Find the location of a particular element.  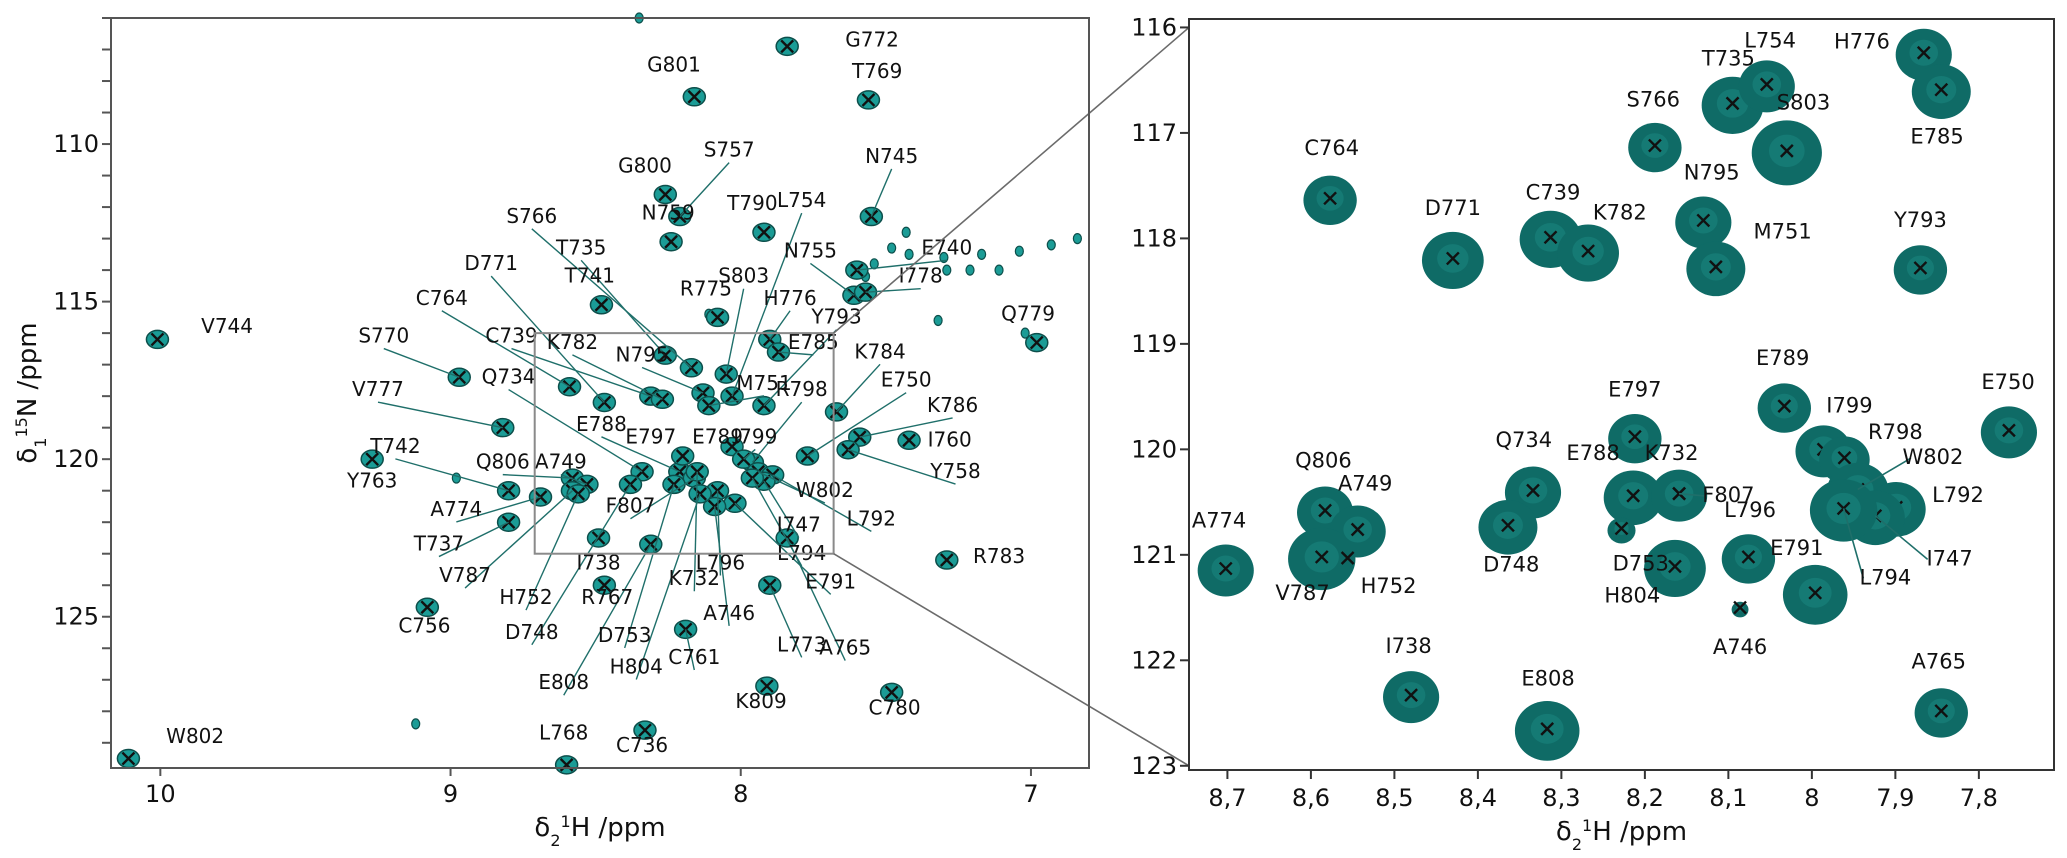

peak-label: Q806 is located at coordinates (503, 462).